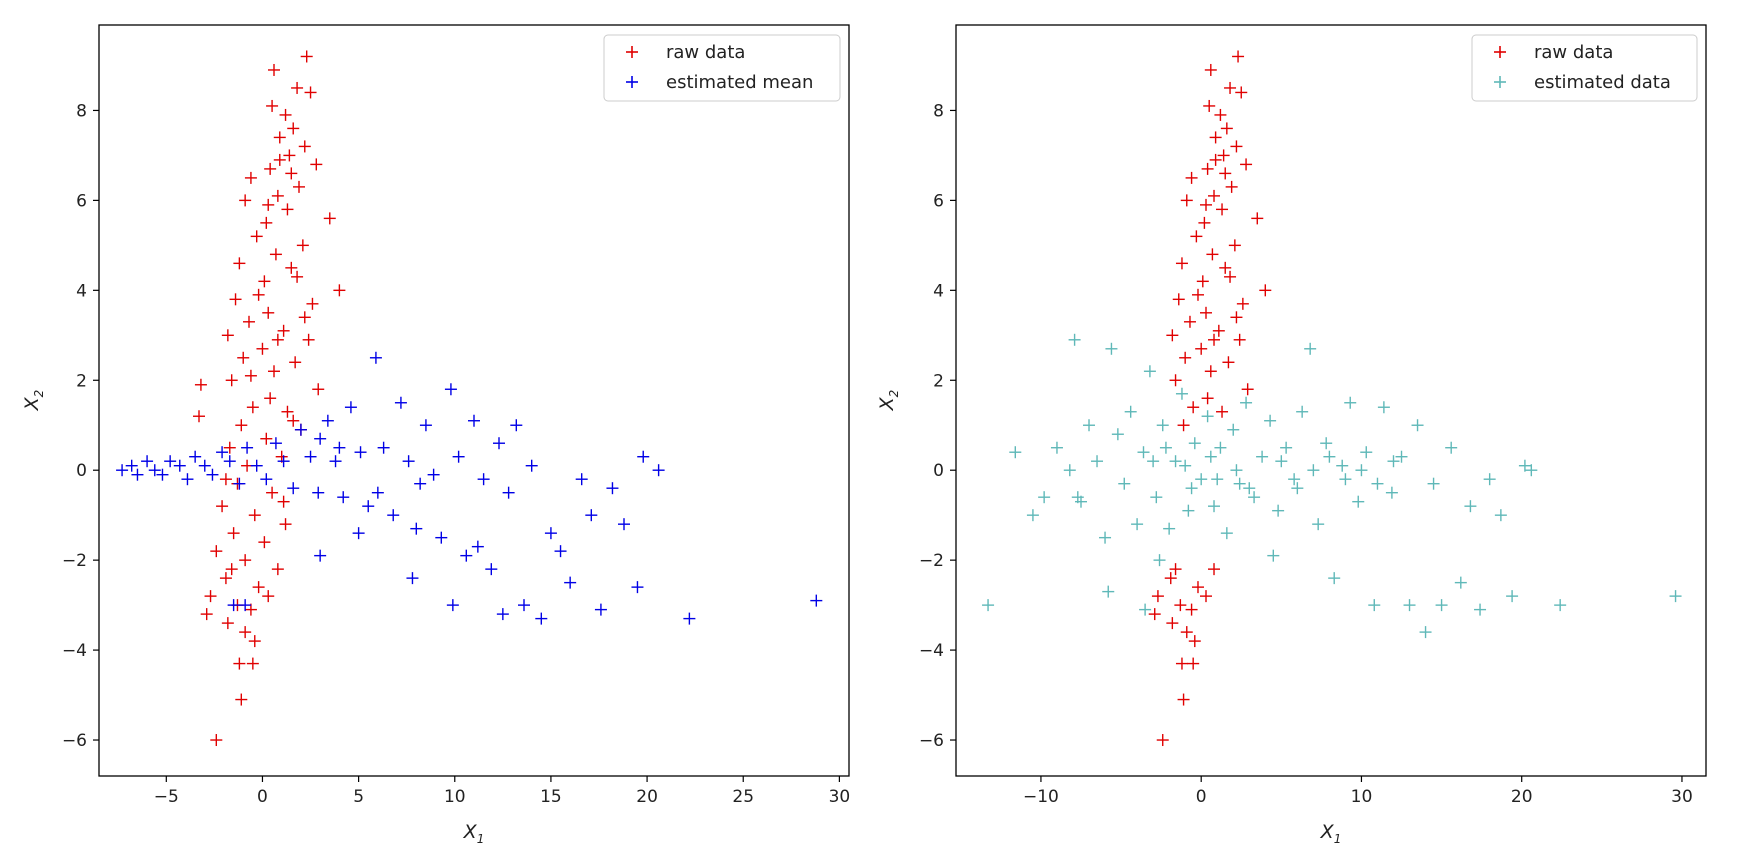 The height and width of the screenshot is (866, 1740). What do you see at coordinates (1358, 791) in the screenshot?
I see `right-x-ticks: −10 0 10 20 30` at bounding box center [1358, 791].